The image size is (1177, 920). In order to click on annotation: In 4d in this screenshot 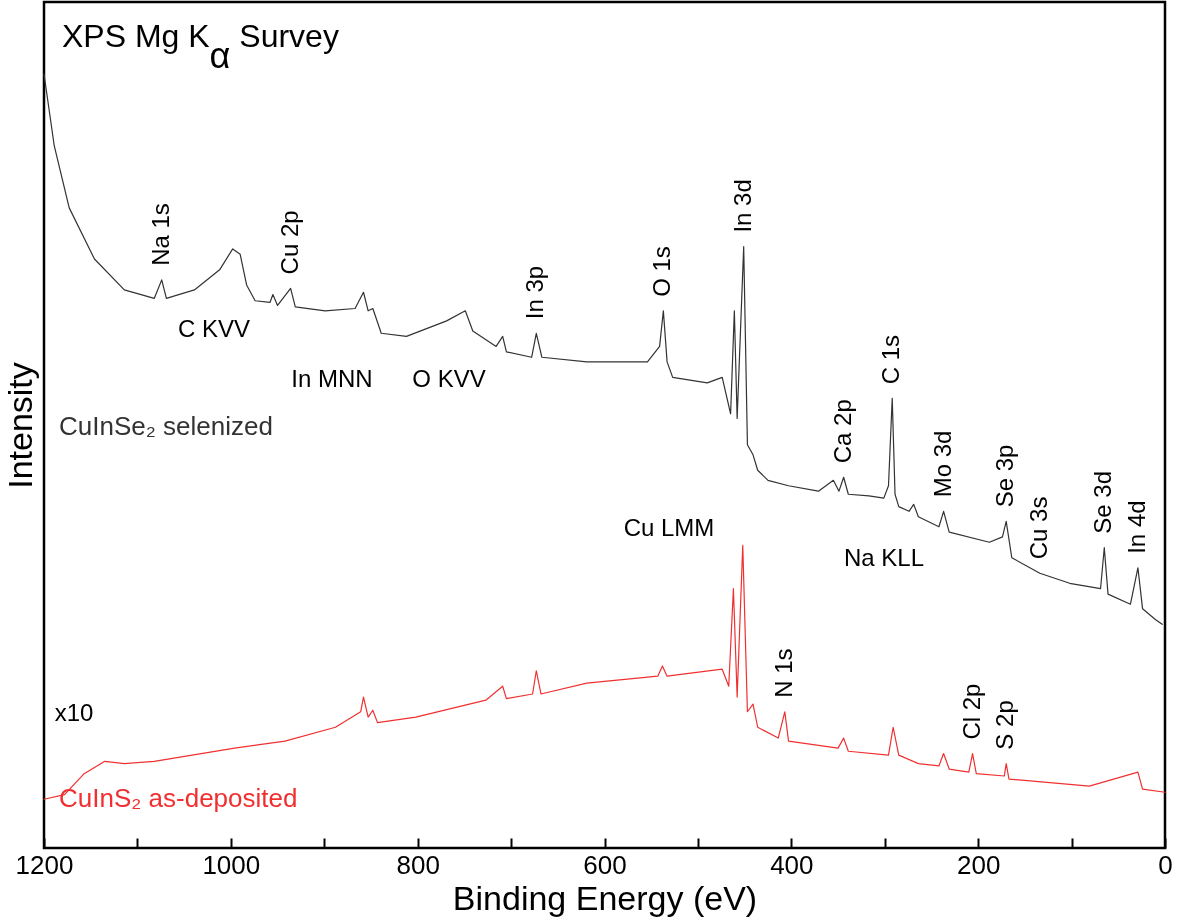, I will do `click(1136, 527)`.